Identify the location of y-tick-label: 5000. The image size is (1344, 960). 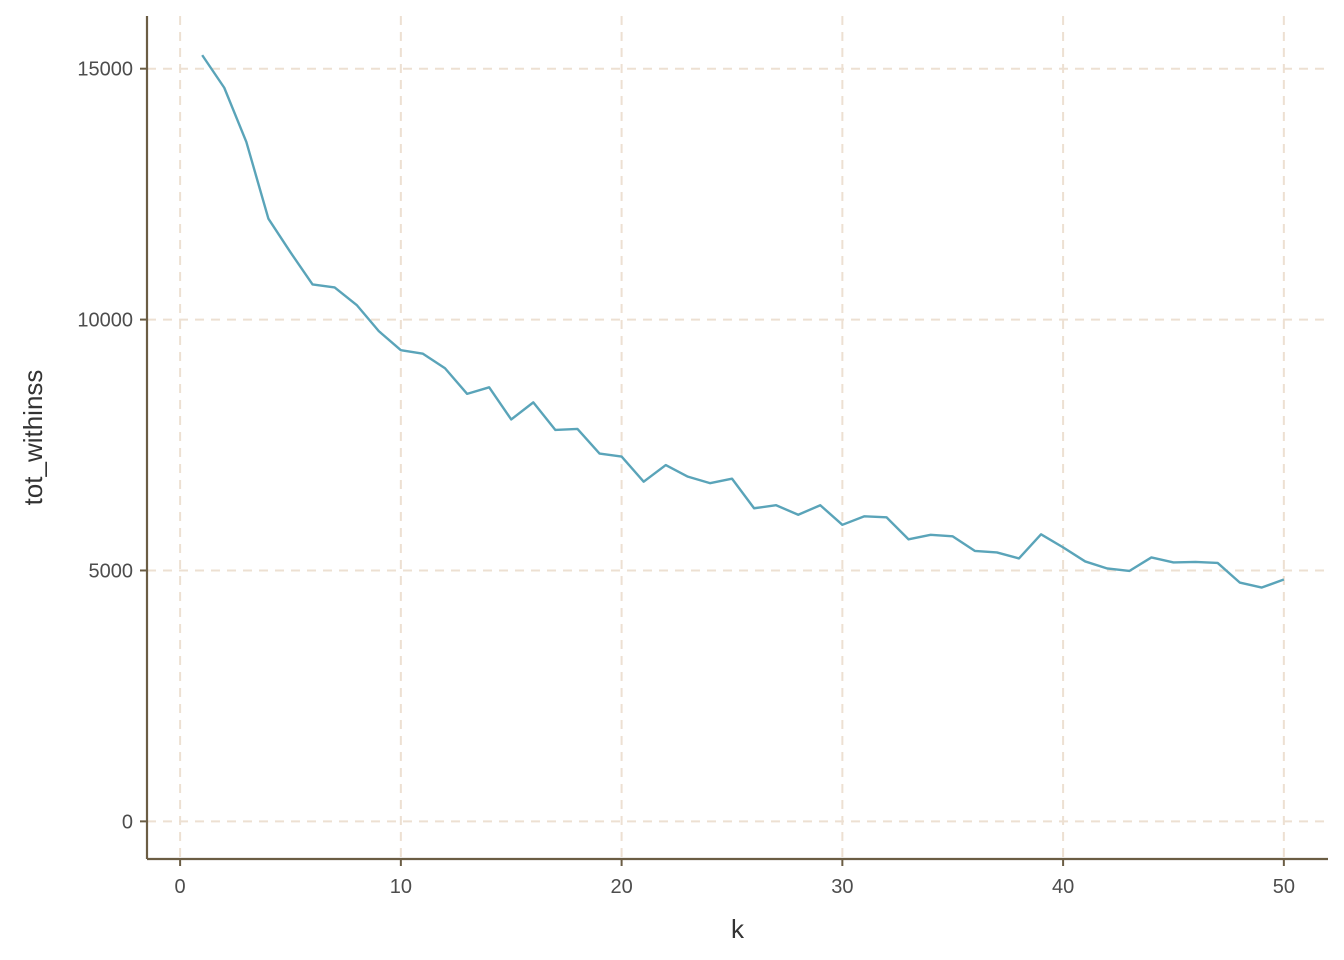
(111, 571).